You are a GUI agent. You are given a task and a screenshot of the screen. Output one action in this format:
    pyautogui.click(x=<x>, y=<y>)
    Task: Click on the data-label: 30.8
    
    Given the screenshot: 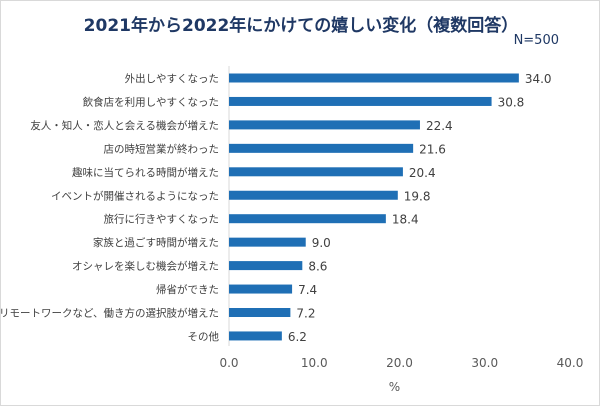 What is the action you would take?
    pyautogui.click(x=511, y=102)
    